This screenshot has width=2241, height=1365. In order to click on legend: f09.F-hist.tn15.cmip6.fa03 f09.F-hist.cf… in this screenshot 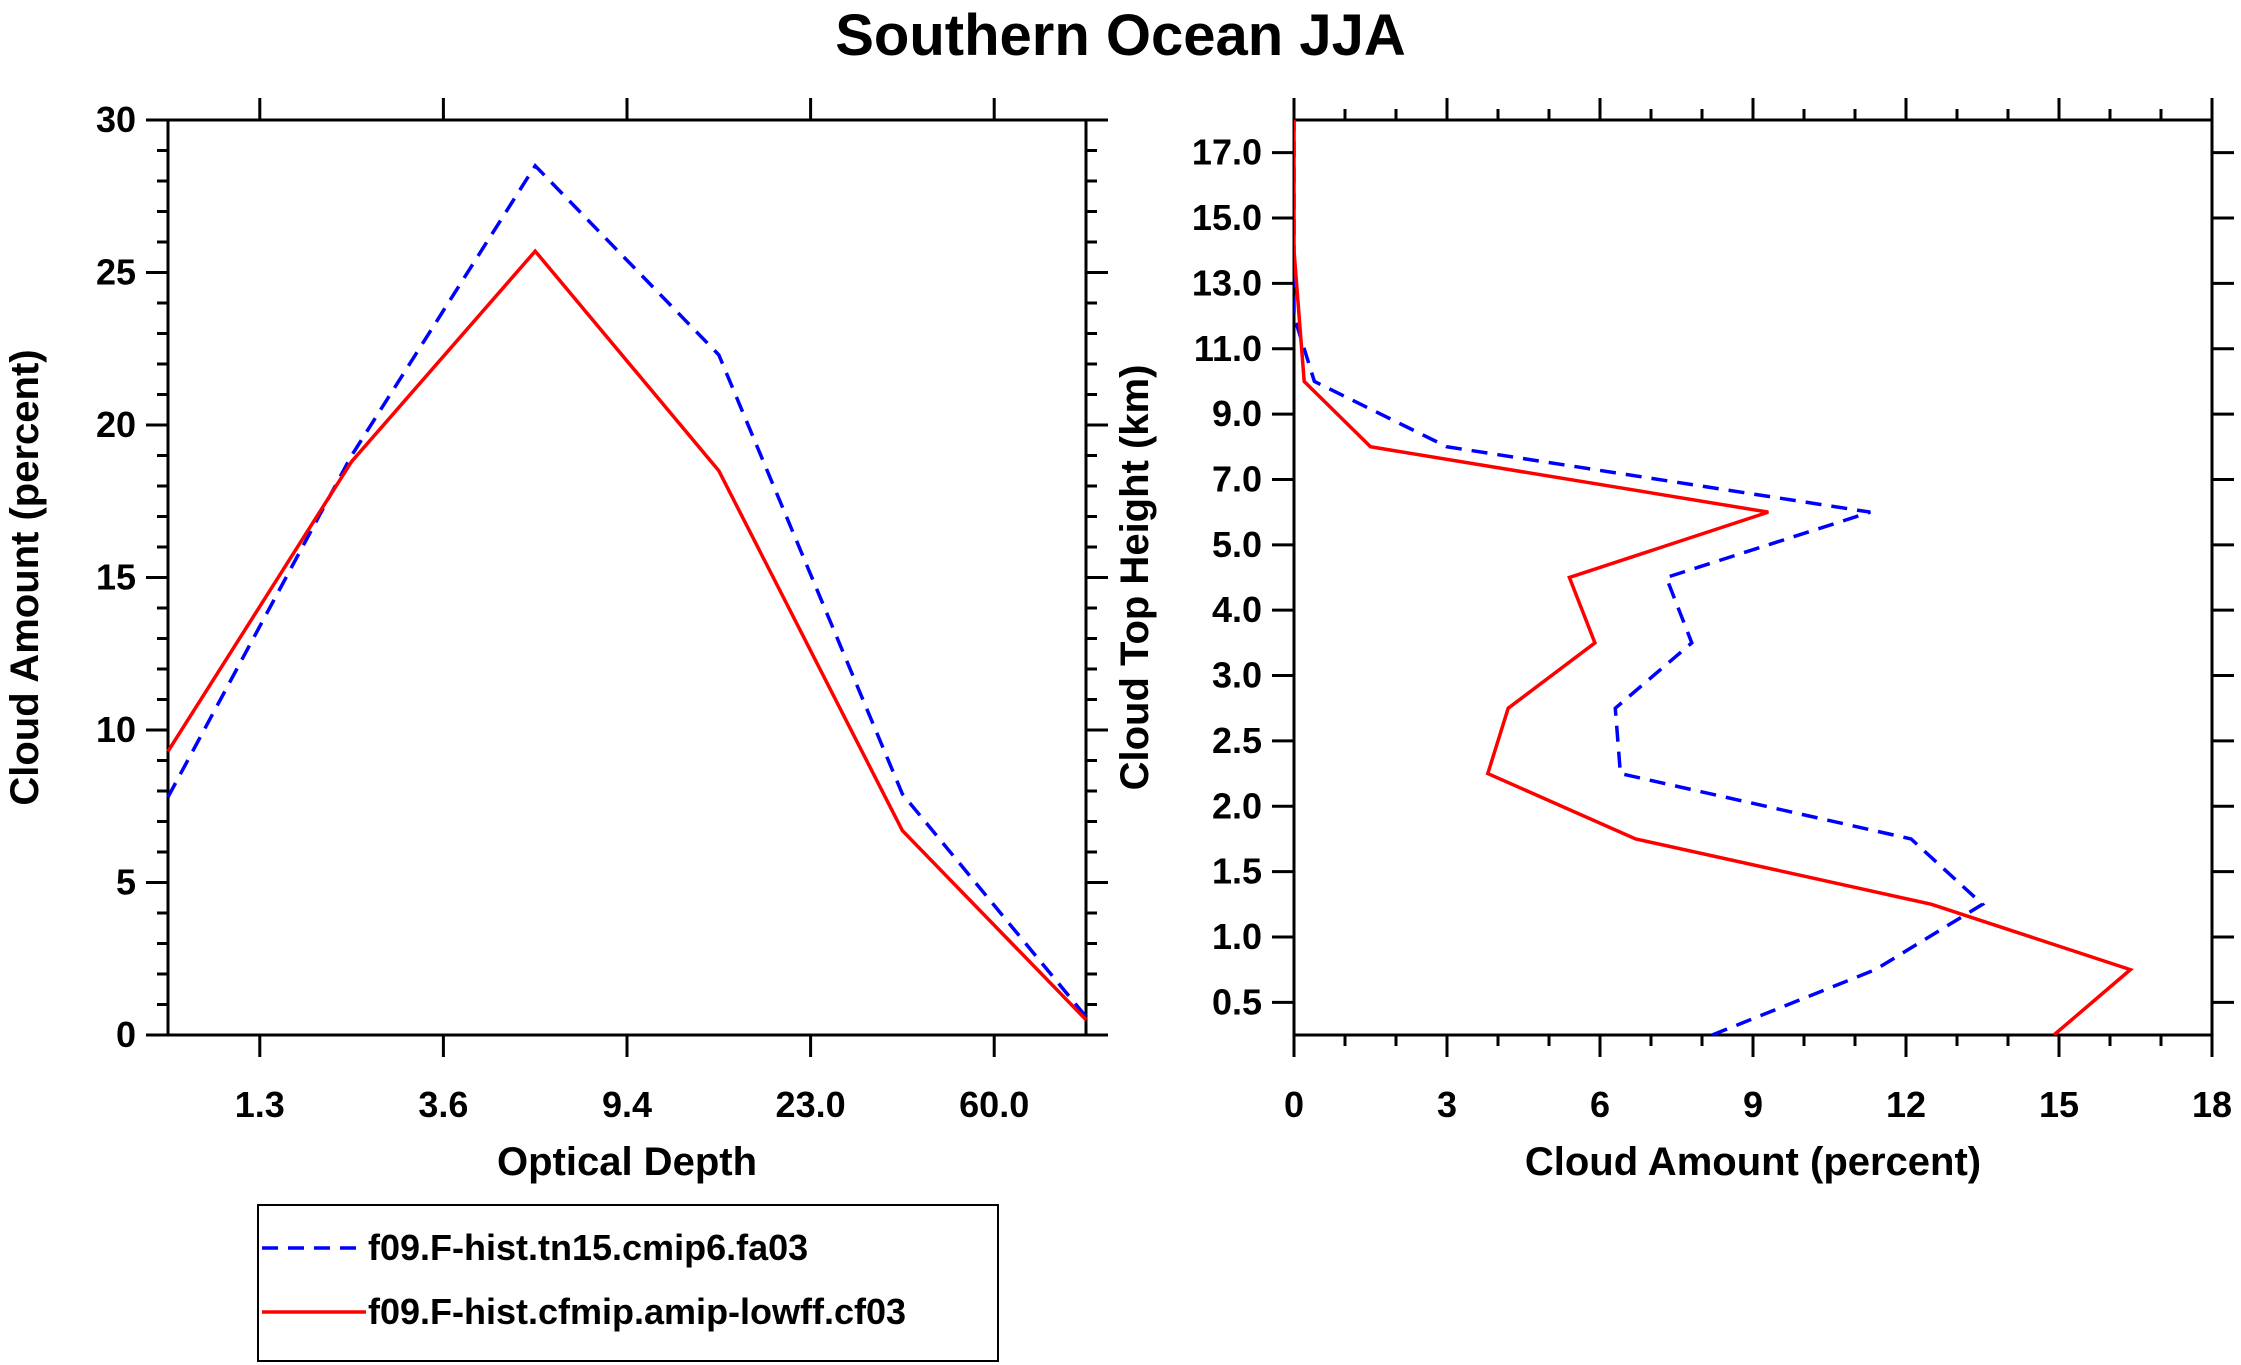, I will do `click(628, 1283)`.